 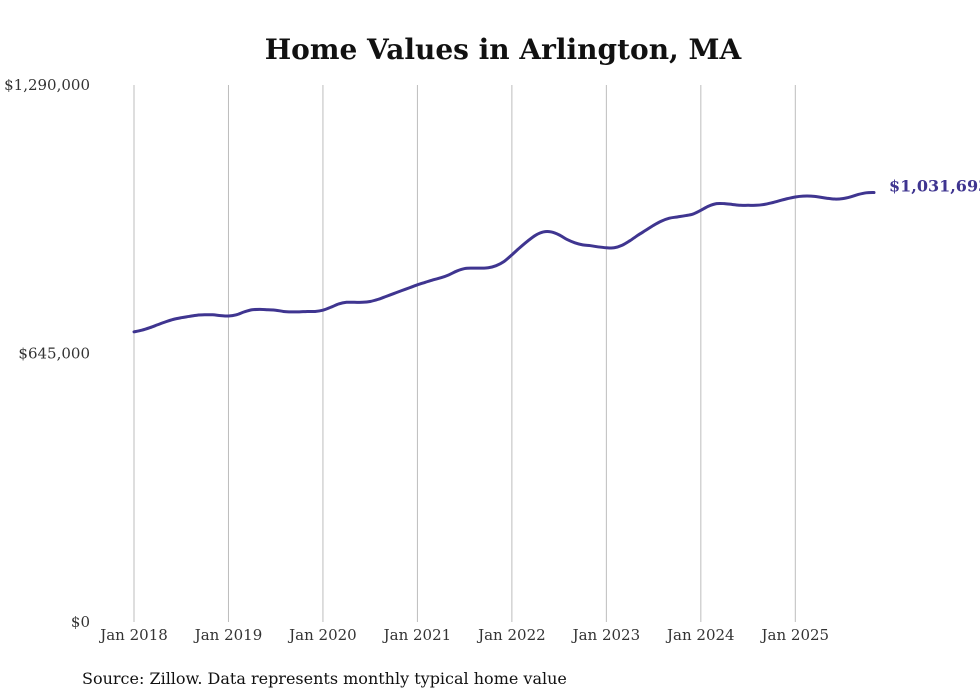 What do you see at coordinates (80, 622) in the screenshot?
I see `y-tick-label: $0` at bounding box center [80, 622].